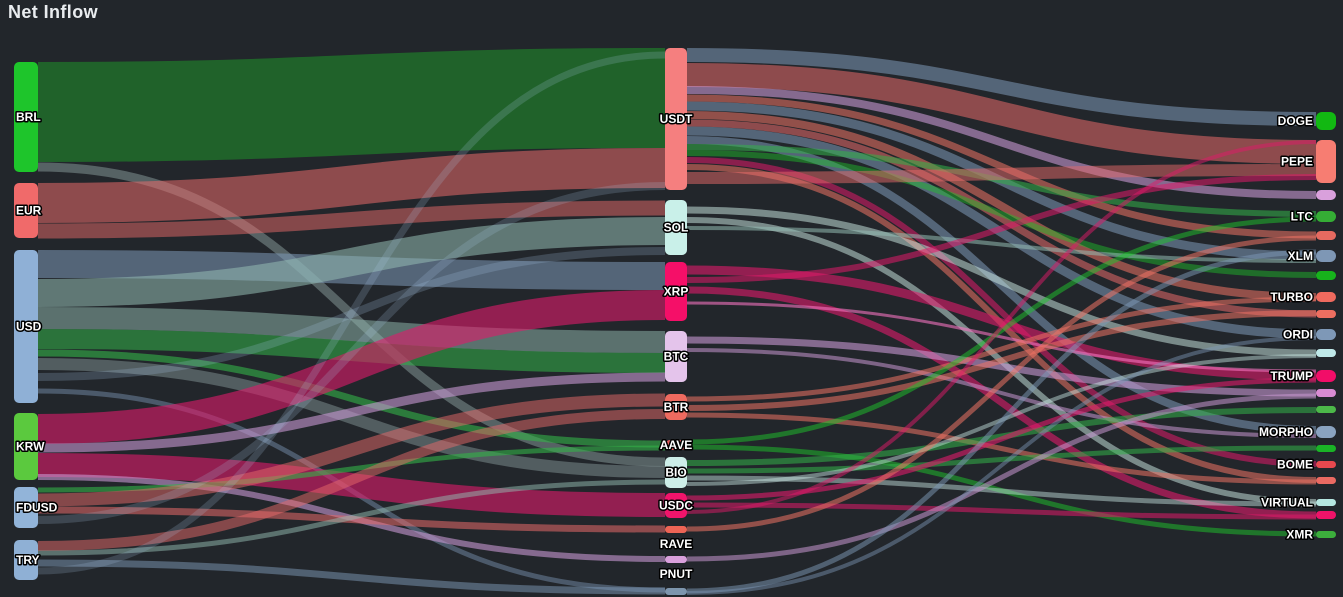 The image size is (1343, 597). What do you see at coordinates (676, 591) in the screenshot?
I see `node-mid-unlabeled` at bounding box center [676, 591].